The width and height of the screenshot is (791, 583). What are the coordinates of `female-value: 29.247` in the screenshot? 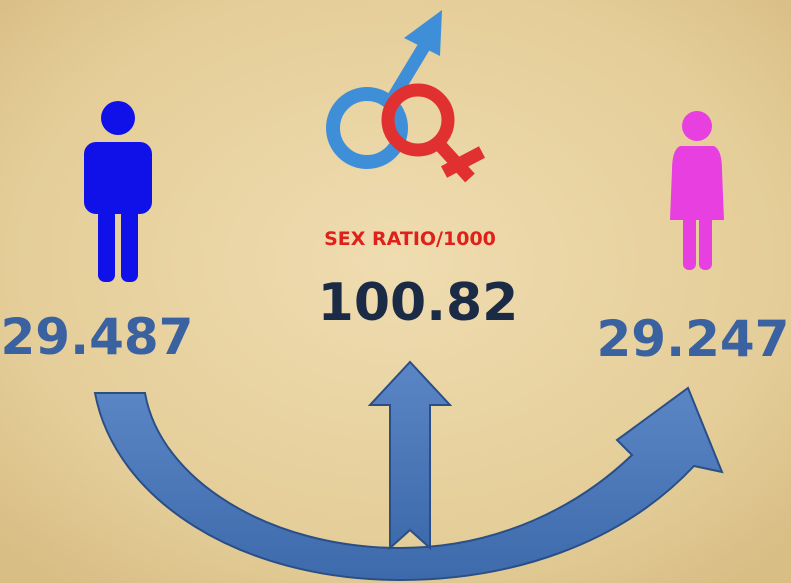 It's located at (693, 339).